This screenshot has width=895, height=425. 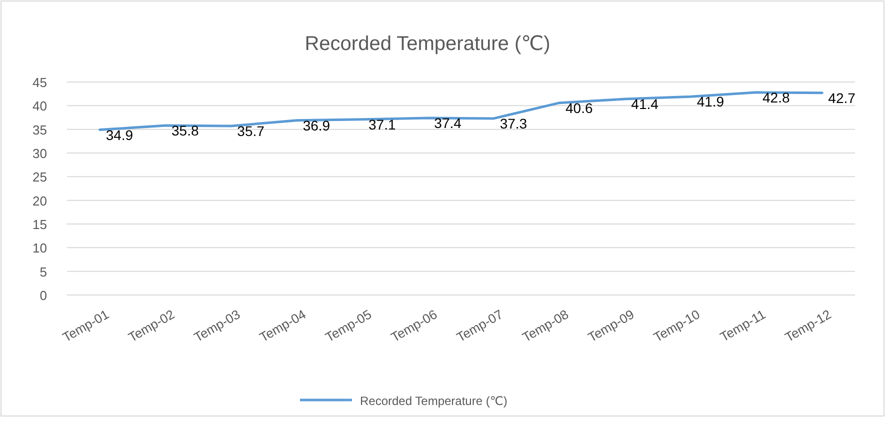 I want to click on y-tick-label: 35, so click(x=39, y=130).